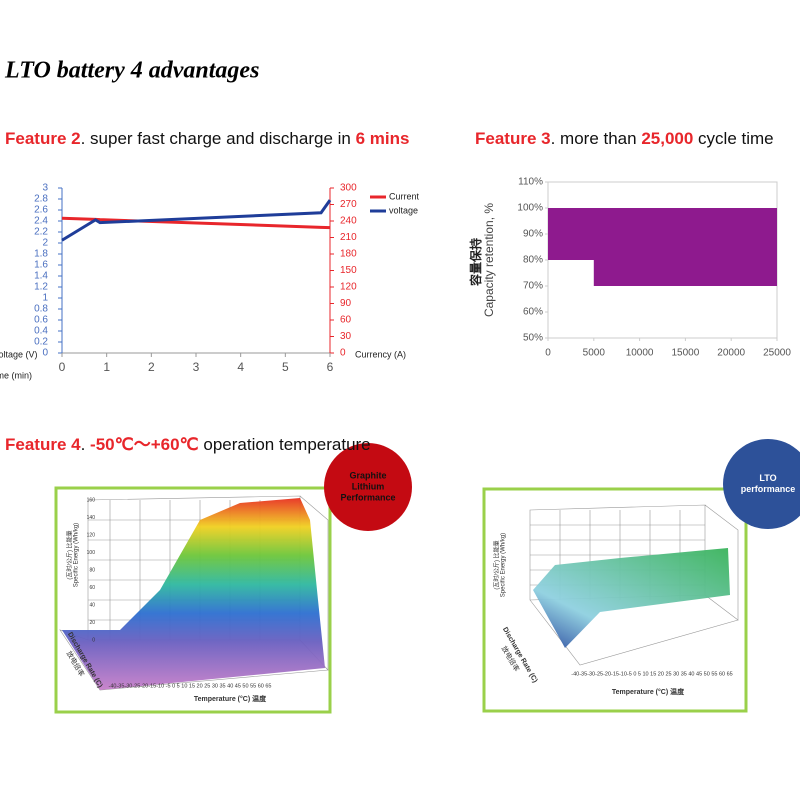 The image size is (800, 800). I want to click on heading-part: operation temperature, so click(285, 444).